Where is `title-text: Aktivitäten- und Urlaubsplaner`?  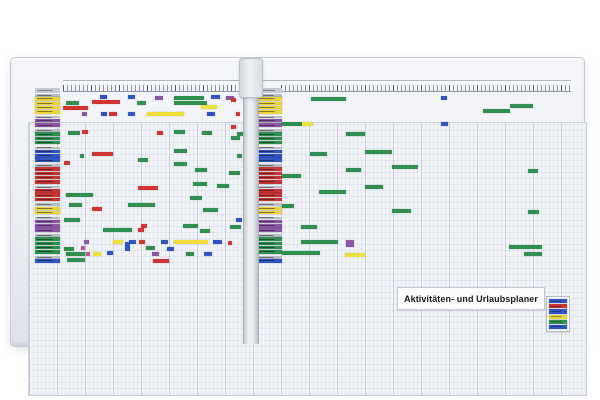
title-text: Aktivitäten- und Urlaubsplaner is located at coordinates (471, 298).